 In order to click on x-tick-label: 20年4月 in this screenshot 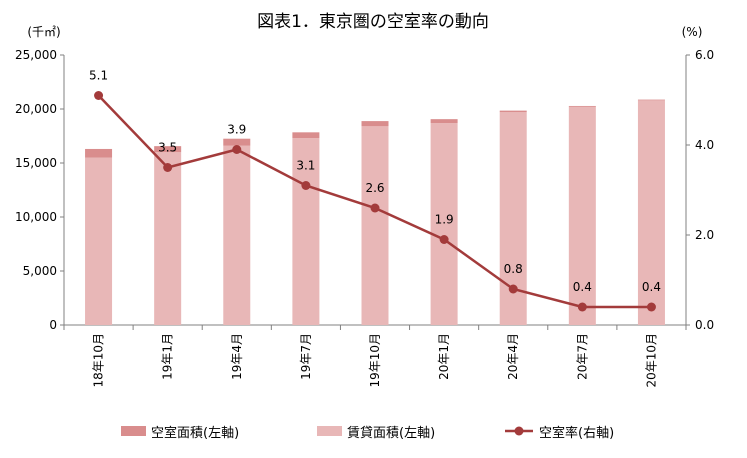, I will do `click(513, 356)`.